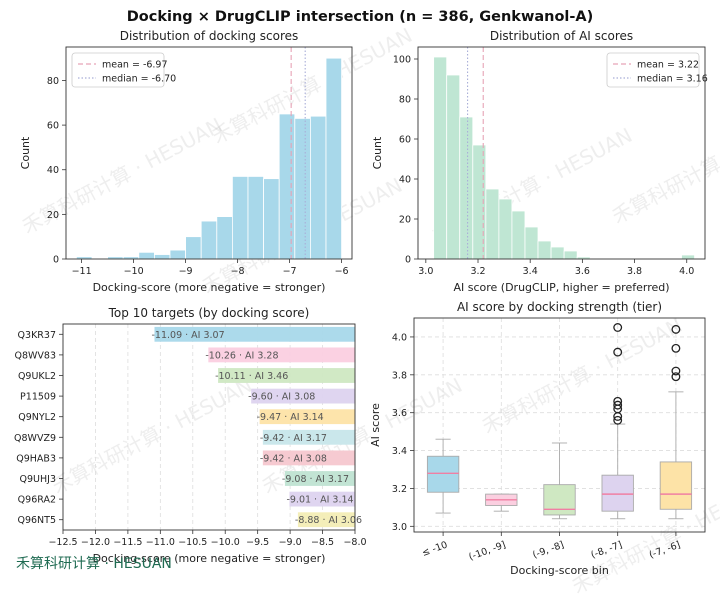 The image size is (720, 600). I want to click on ai_by_tier-ytick-label-1: 3.2, so click(399, 489).